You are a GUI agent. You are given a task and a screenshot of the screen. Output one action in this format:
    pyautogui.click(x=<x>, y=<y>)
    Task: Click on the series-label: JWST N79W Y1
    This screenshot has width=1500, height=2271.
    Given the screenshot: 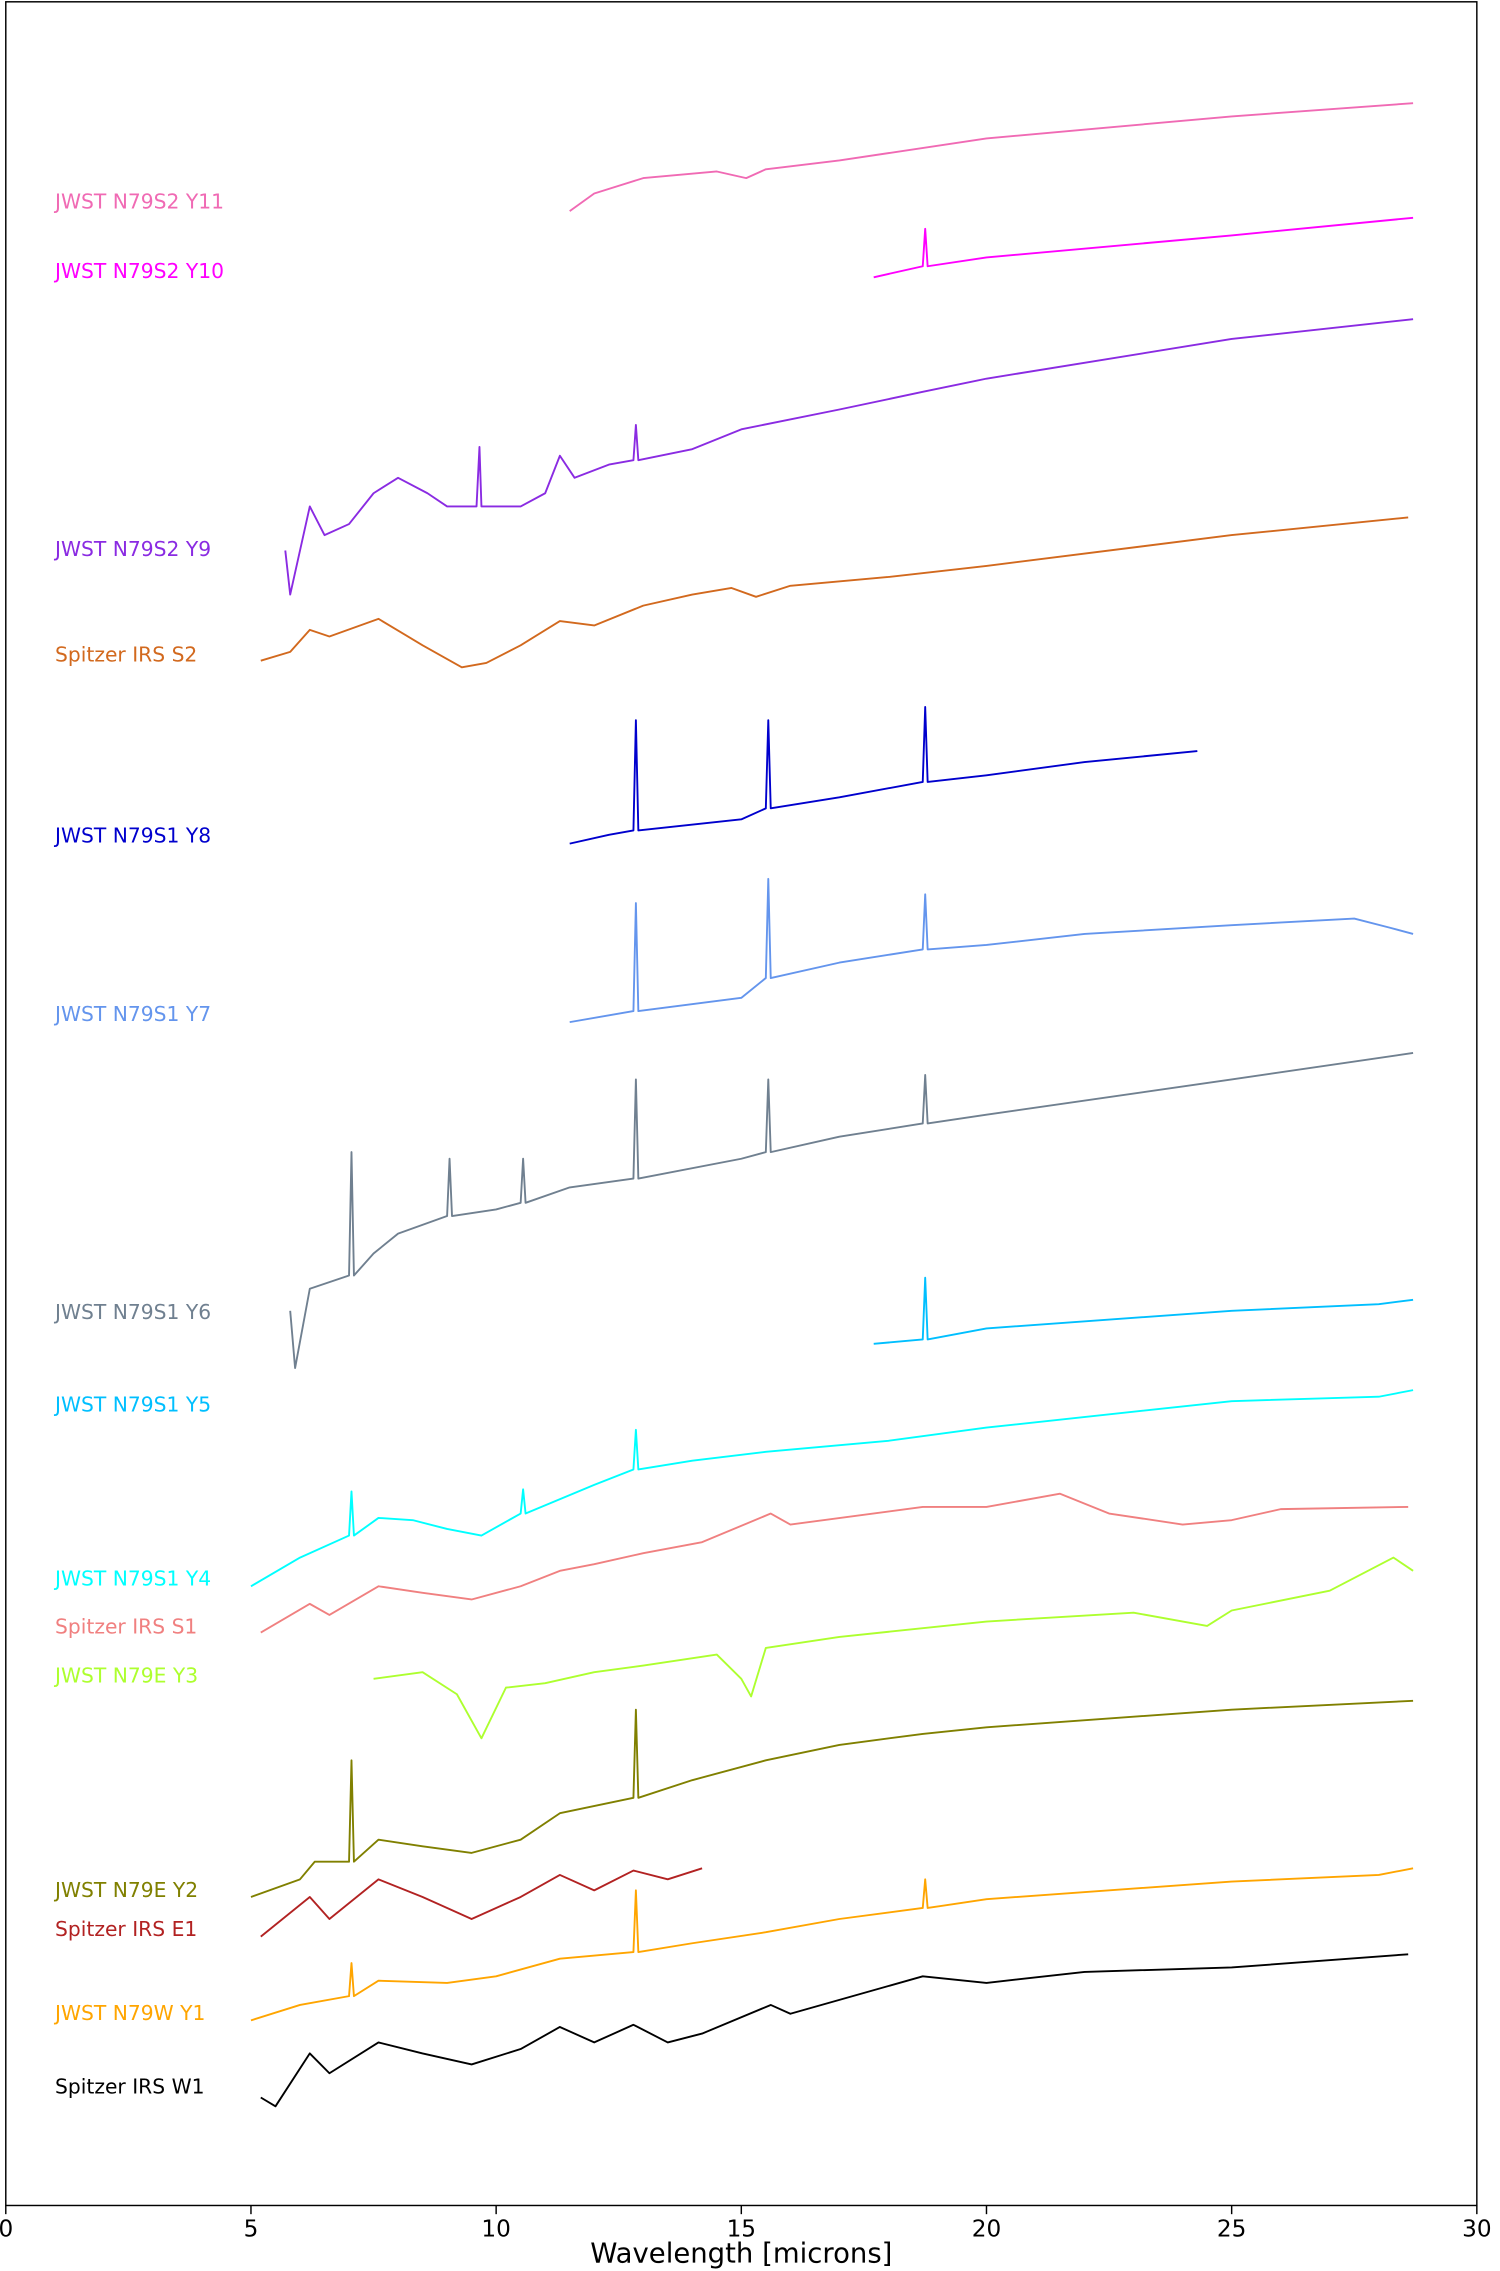 What is the action you would take?
    pyautogui.click(x=129, y=2013)
    